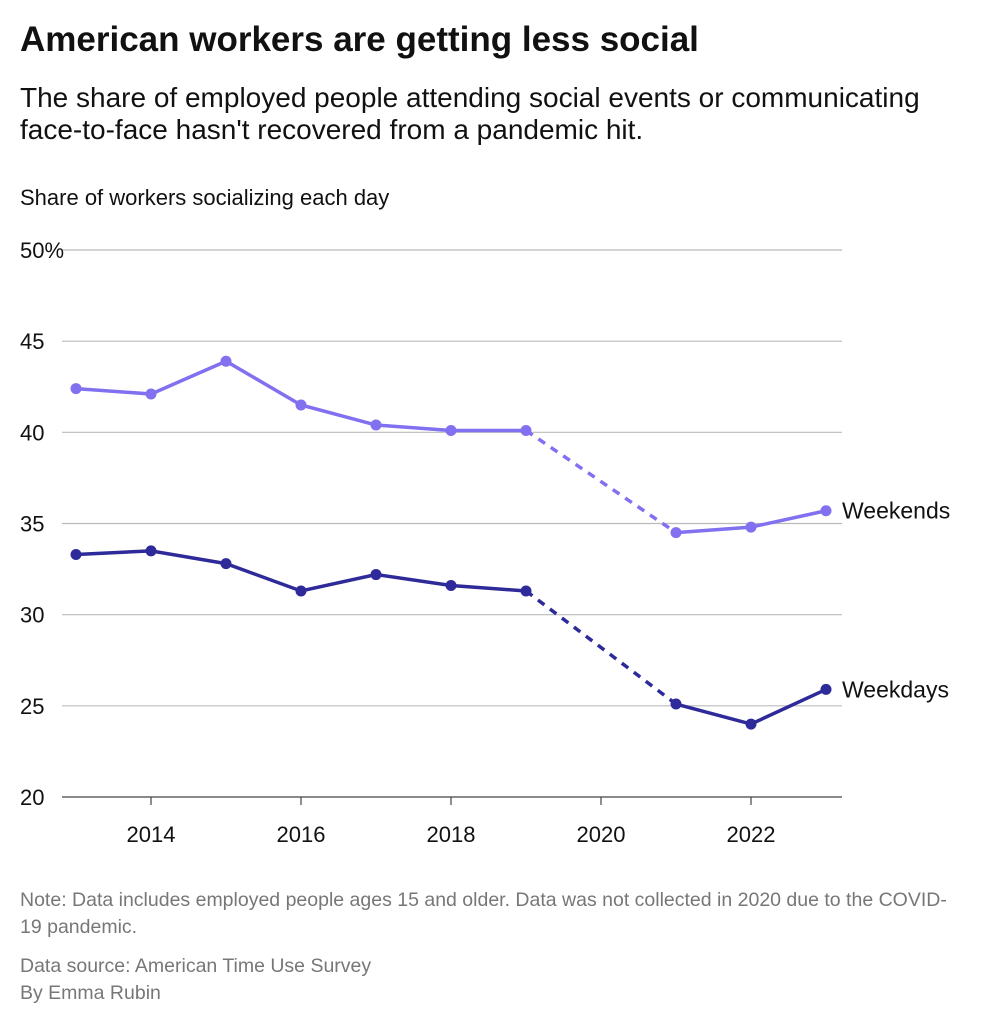  Describe the element at coordinates (301, 571) in the screenshot. I see `series-line-weekdays` at that location.